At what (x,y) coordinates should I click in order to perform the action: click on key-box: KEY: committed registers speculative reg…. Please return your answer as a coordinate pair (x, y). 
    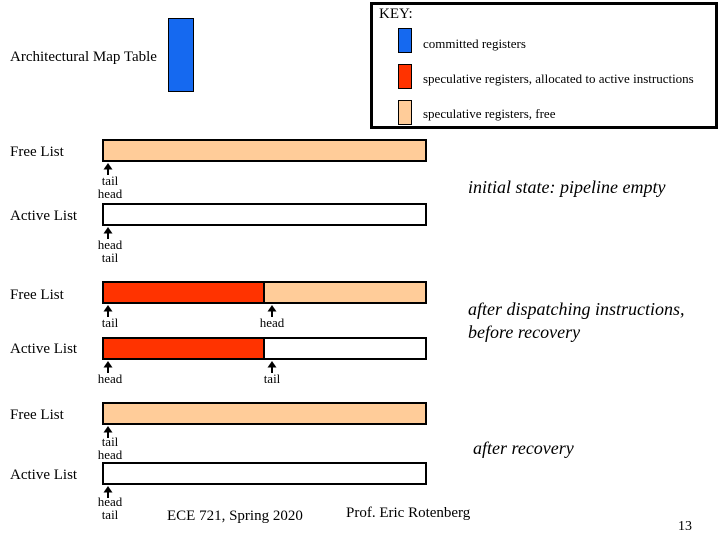
    Looking at the image, I should click on (544, 65).